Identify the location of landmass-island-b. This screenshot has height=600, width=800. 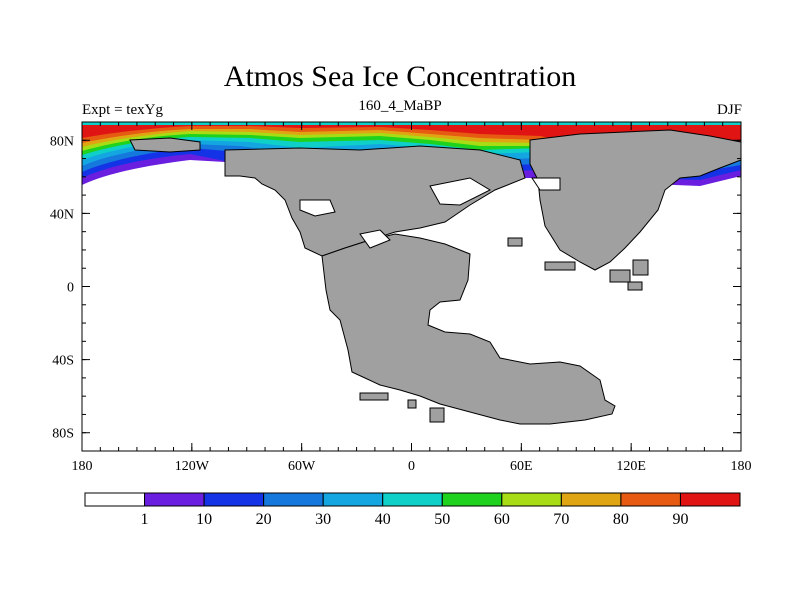
(620, 276).